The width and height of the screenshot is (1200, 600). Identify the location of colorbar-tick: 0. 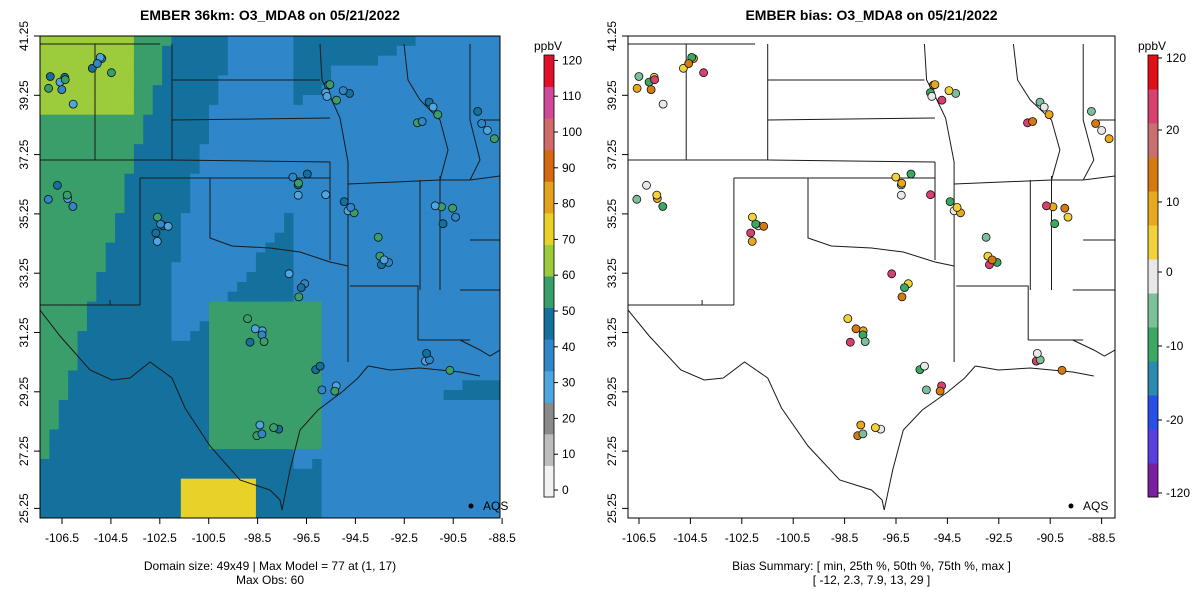
(1169, 272).